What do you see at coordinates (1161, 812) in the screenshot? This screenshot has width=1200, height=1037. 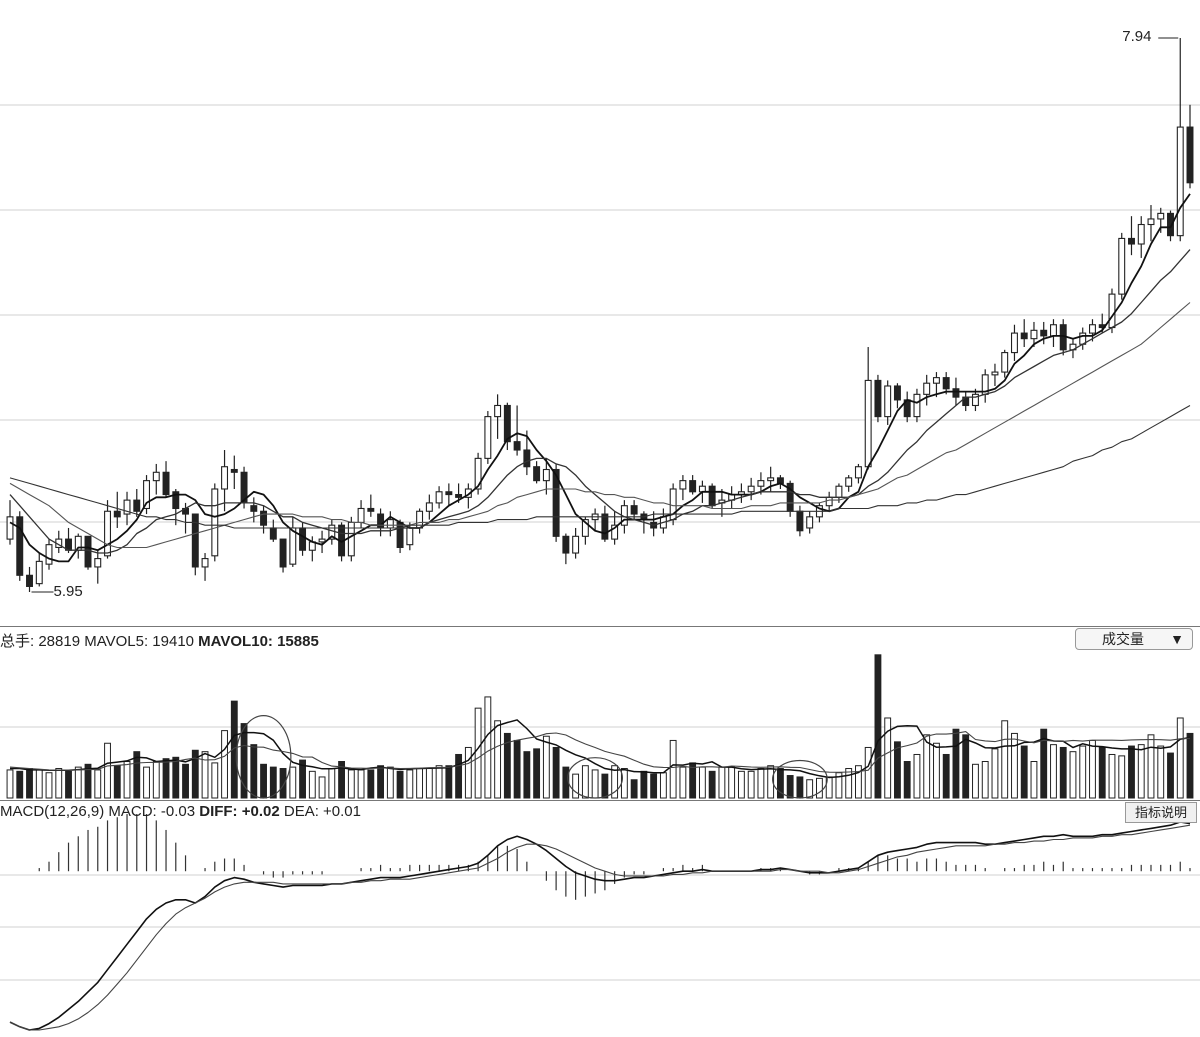 I see `indicator-help-button: 指标说明` at bounding box center [1161, 812].